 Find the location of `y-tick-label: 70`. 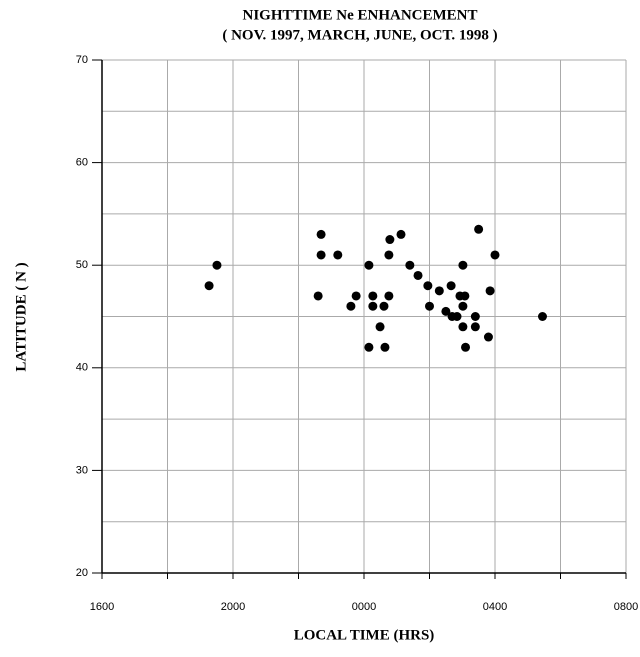

y-tick-label: 70 is located at coordinates (82, 60).